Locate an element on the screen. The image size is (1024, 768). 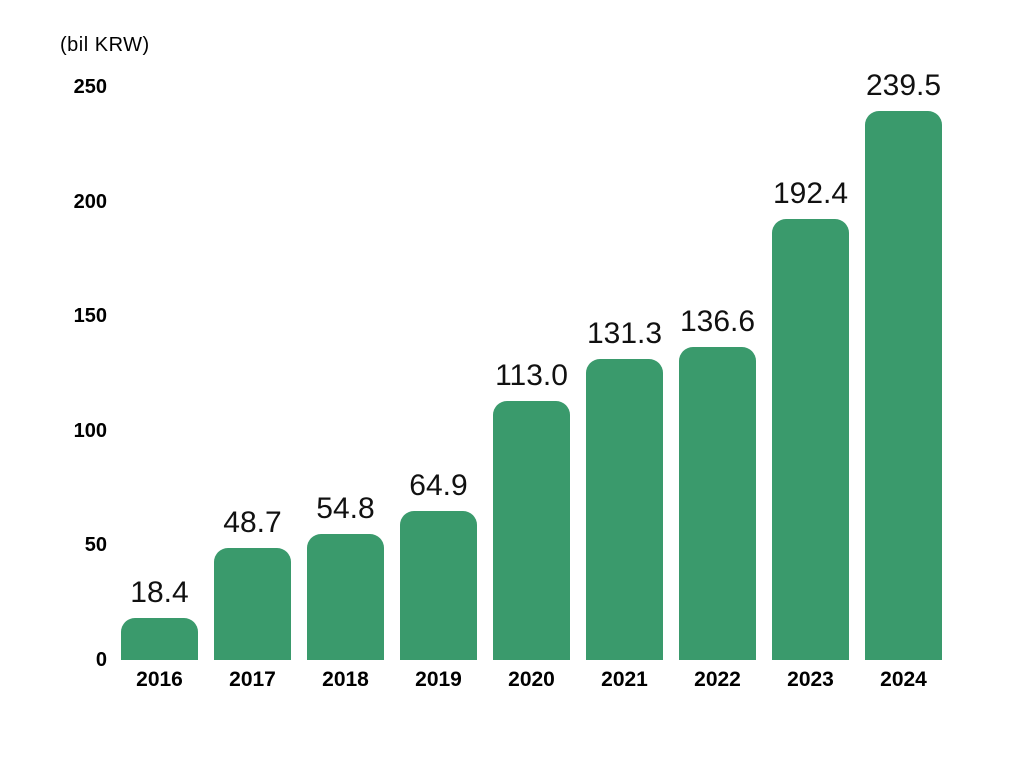
y-axis-tick-label-50: 50 is located at coordinates (95, 545).